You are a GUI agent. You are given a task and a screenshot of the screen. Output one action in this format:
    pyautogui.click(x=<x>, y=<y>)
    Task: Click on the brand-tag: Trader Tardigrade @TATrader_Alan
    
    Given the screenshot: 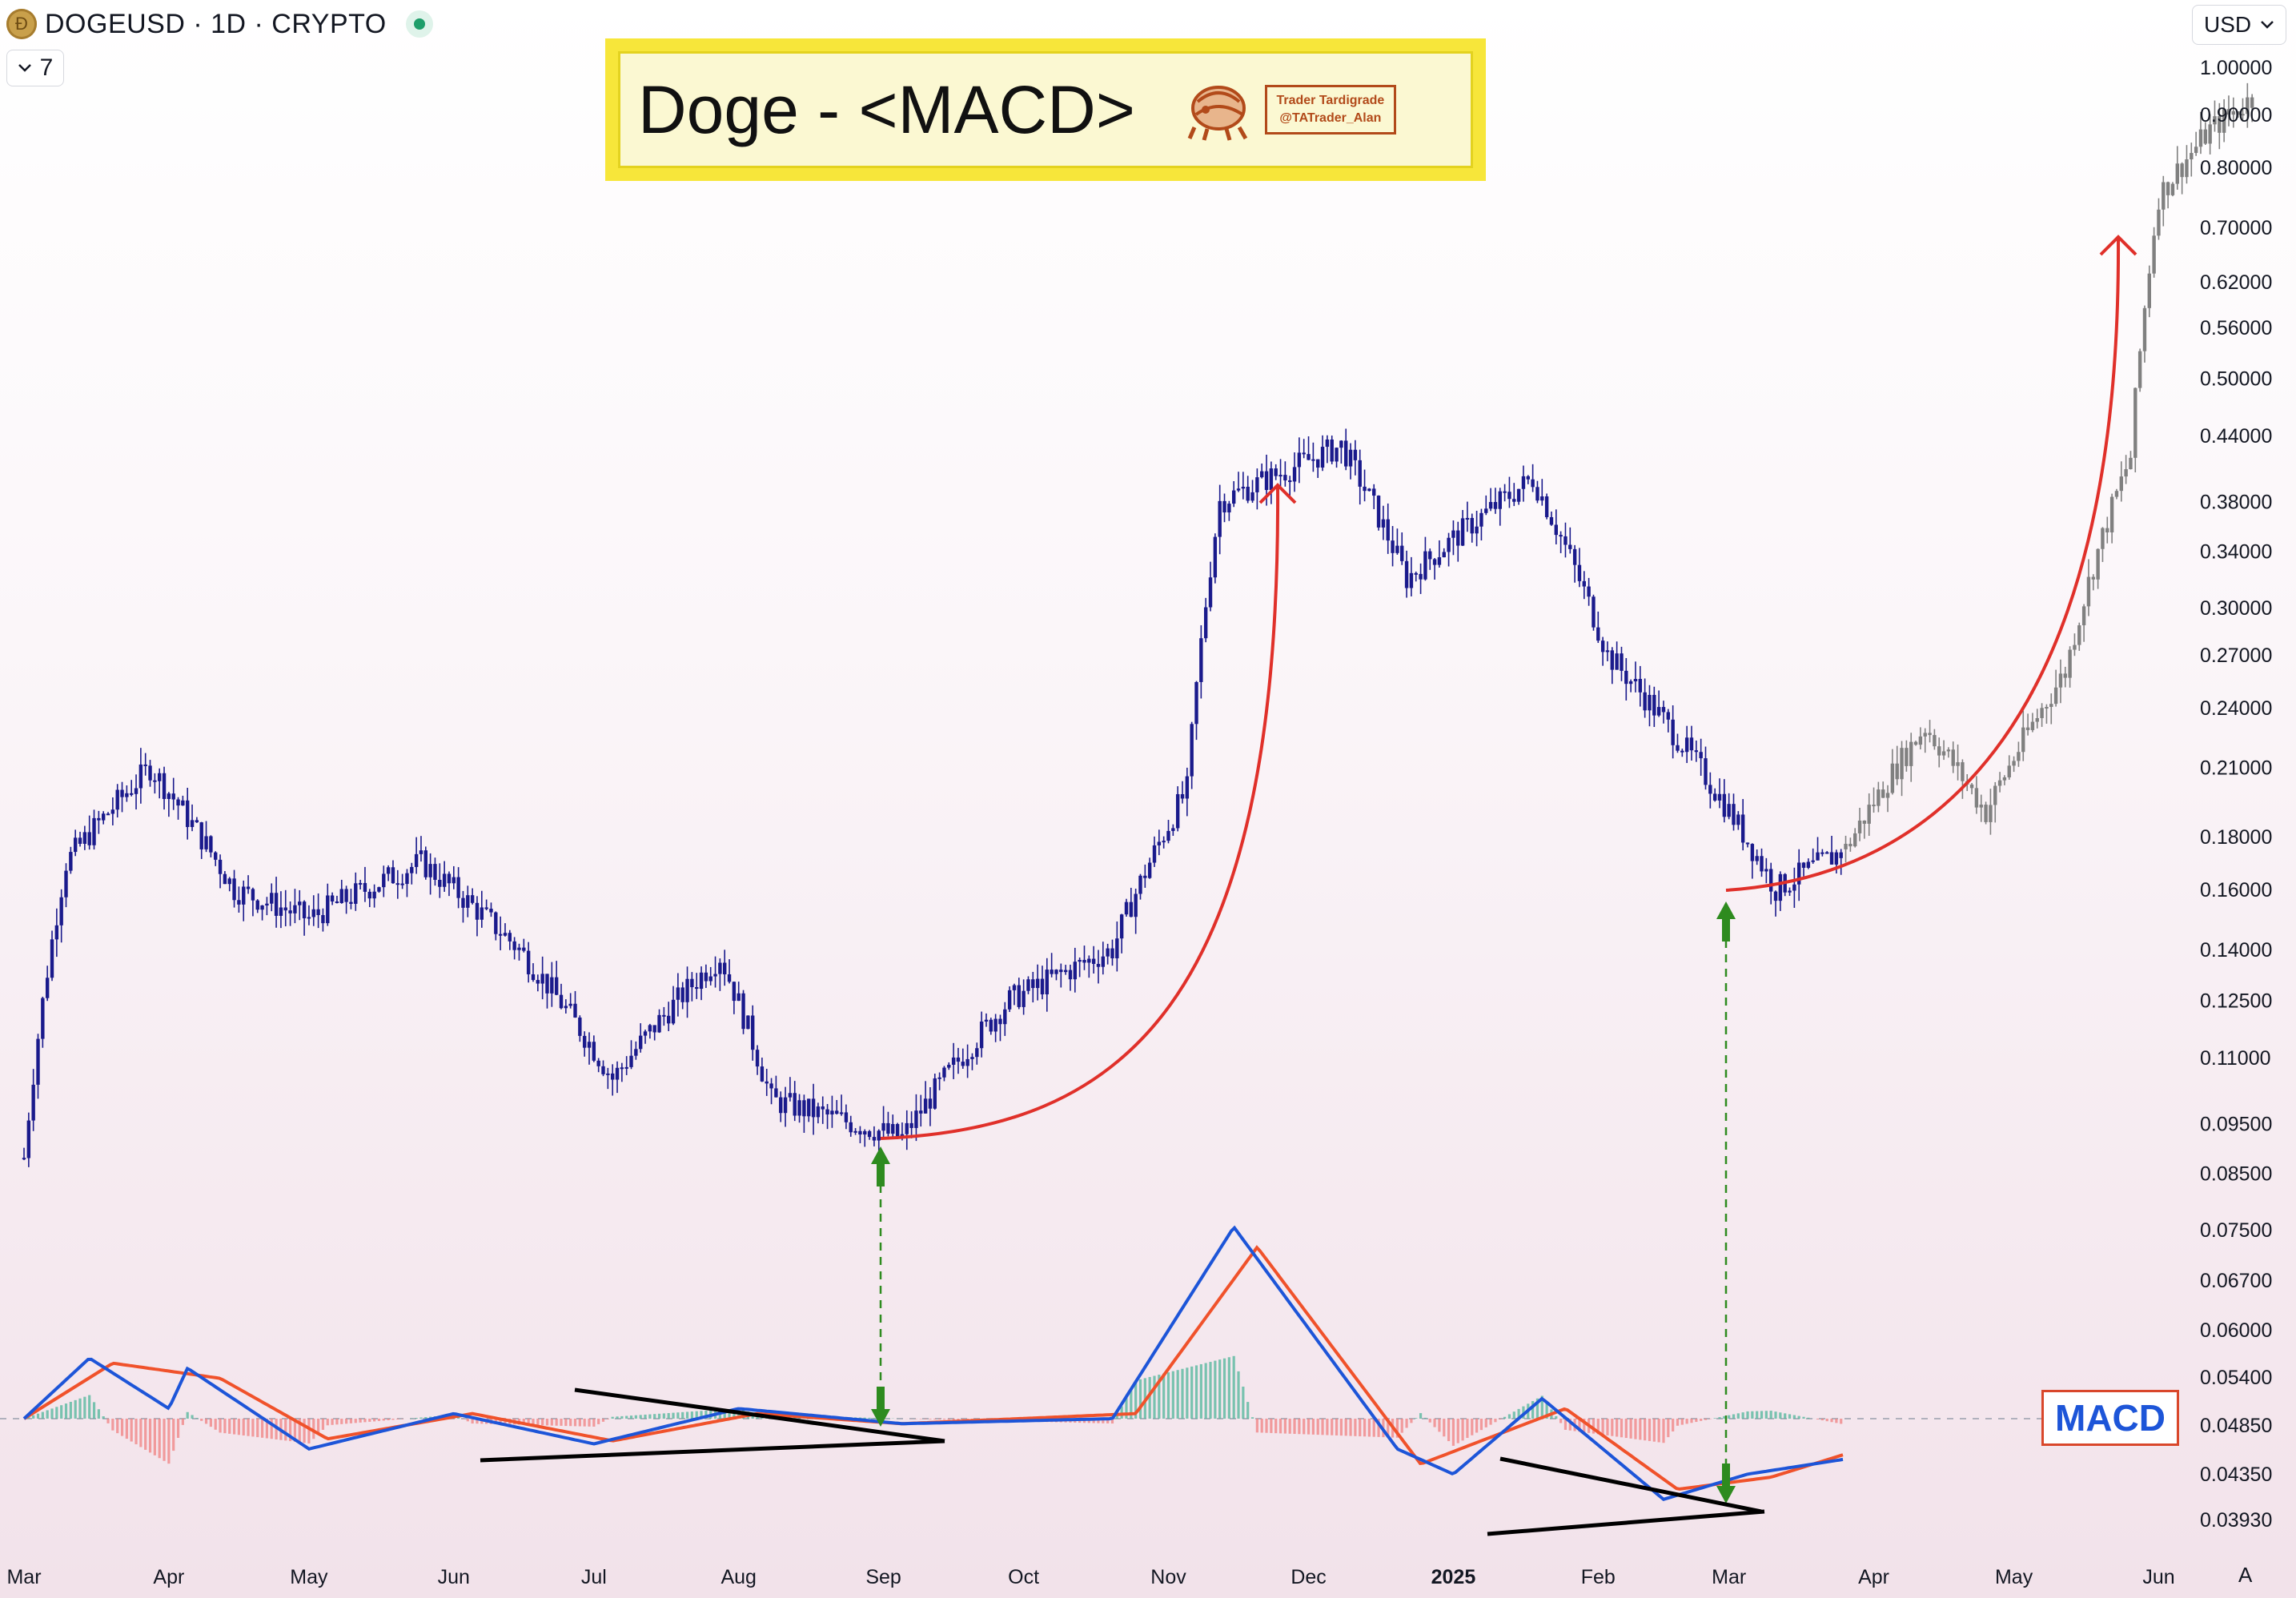 What is the action you would take?
    pyautogui.click(x=1330, y=110)
    